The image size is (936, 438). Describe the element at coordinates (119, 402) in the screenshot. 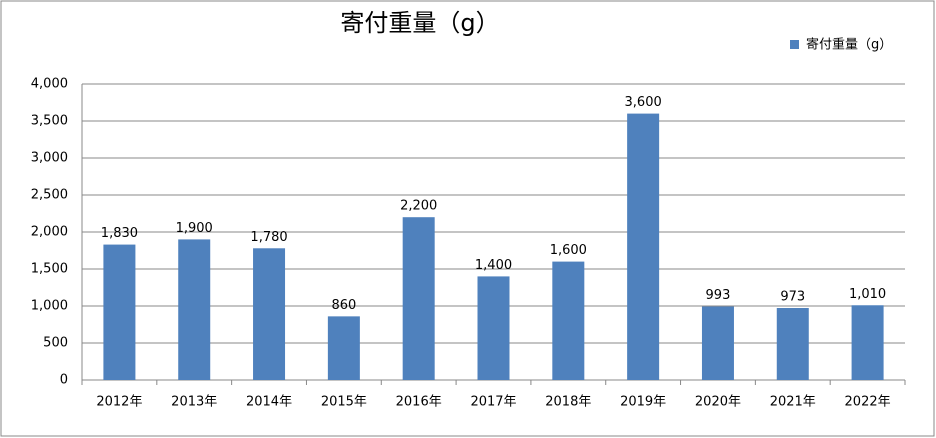

I see `x-tick-label: 2012年` at that location.